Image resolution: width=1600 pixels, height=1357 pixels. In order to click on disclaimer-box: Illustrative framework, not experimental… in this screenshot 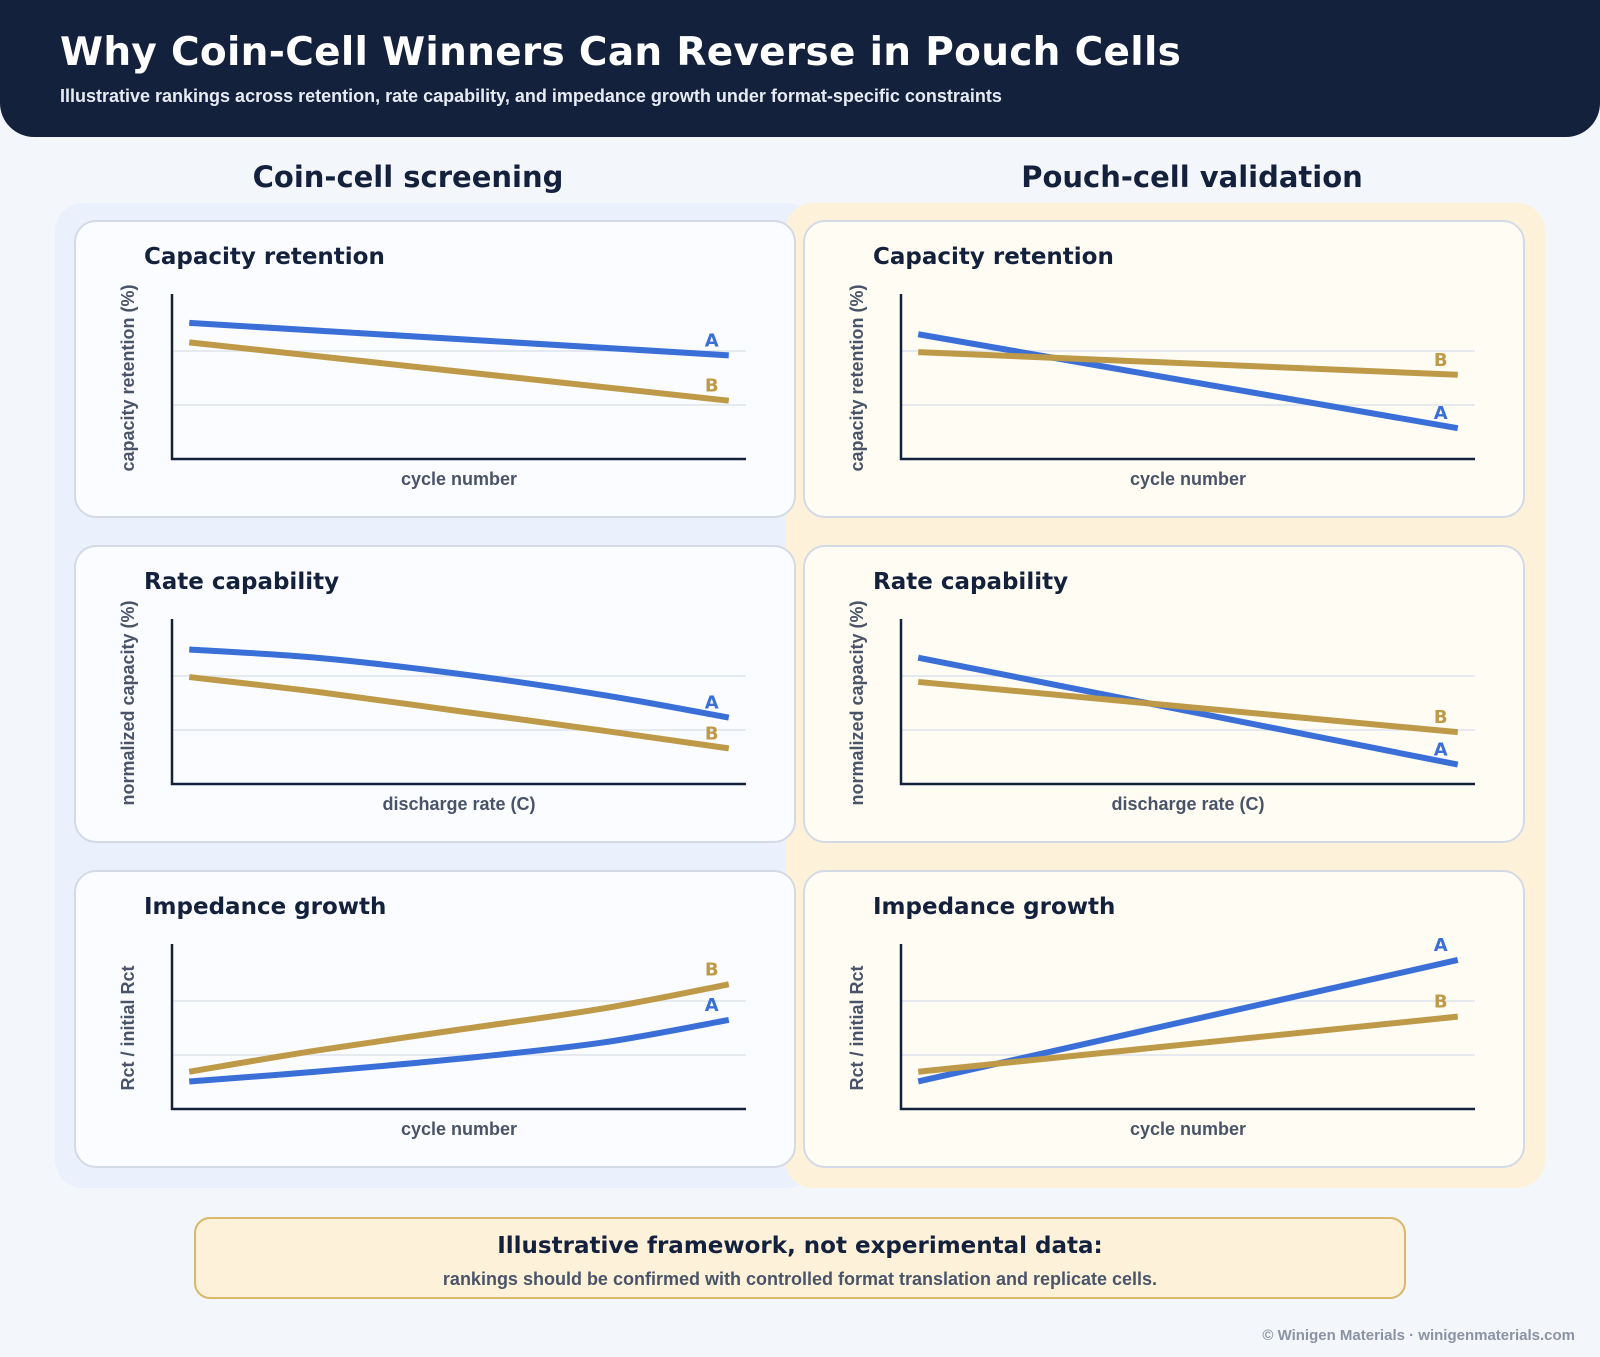, I will do `click(800, 1258)`.